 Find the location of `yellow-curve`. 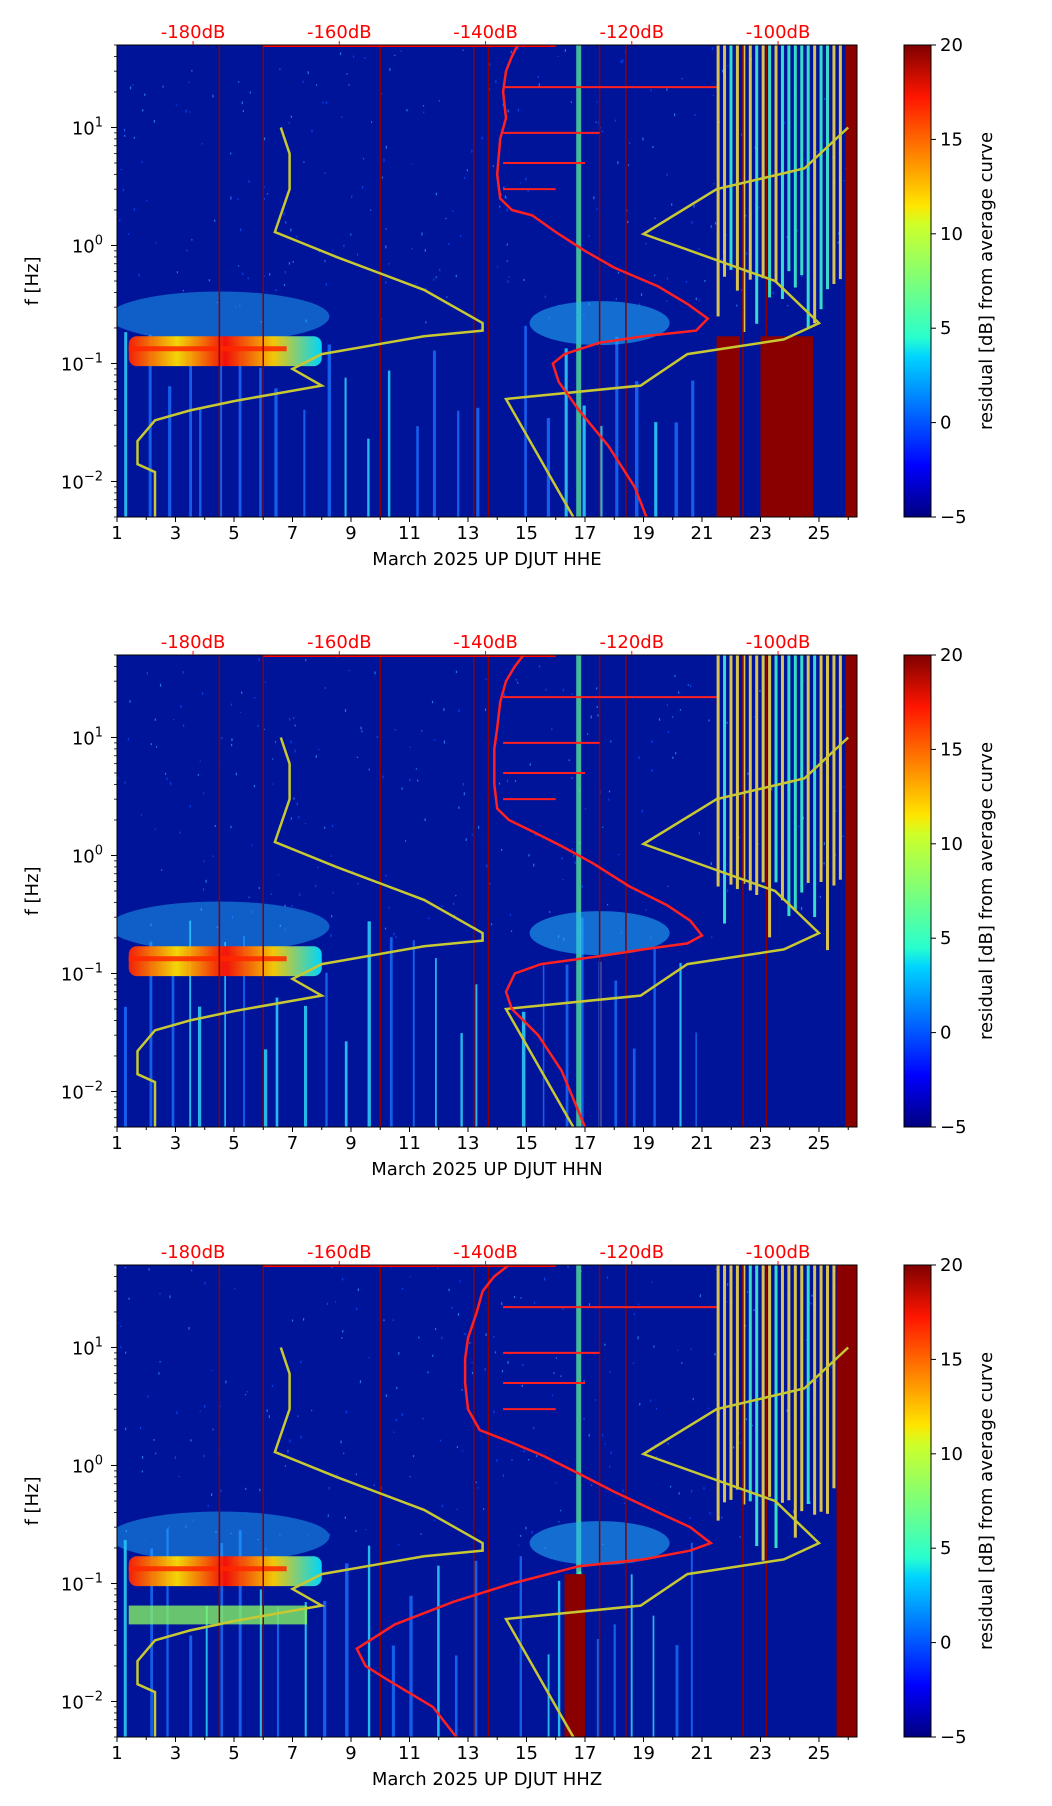

yellow-curve is located at coordinates (310, 932).